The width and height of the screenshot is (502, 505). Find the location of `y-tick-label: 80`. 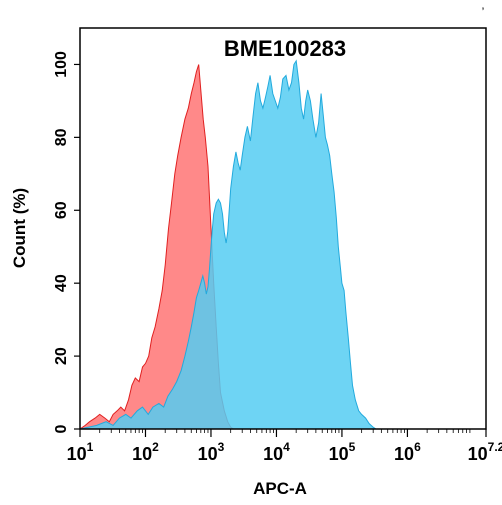

y-tick-label: 80 is located at coordinates (61, 137).